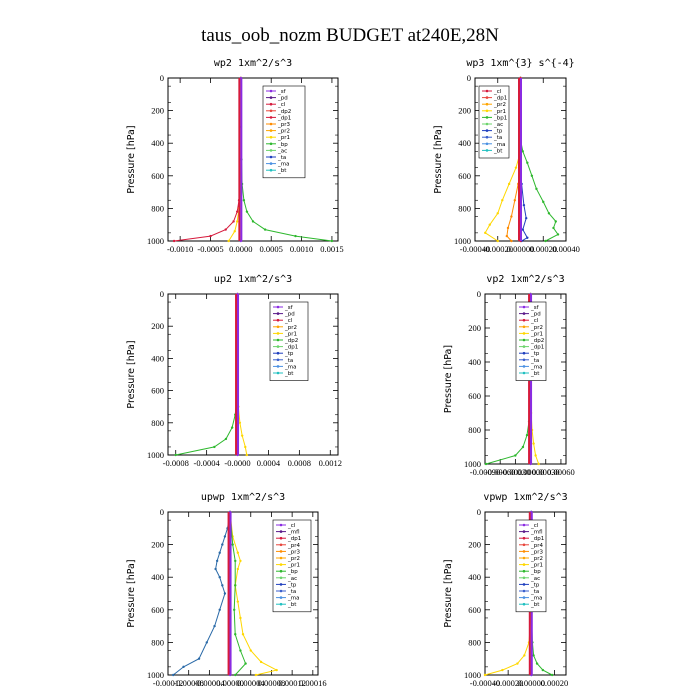 This screenshot has width=700, height=700. Describe the element at coordinates (207, 463) in the screenshot. I see `x-tick-label: -0.0004` at that location.